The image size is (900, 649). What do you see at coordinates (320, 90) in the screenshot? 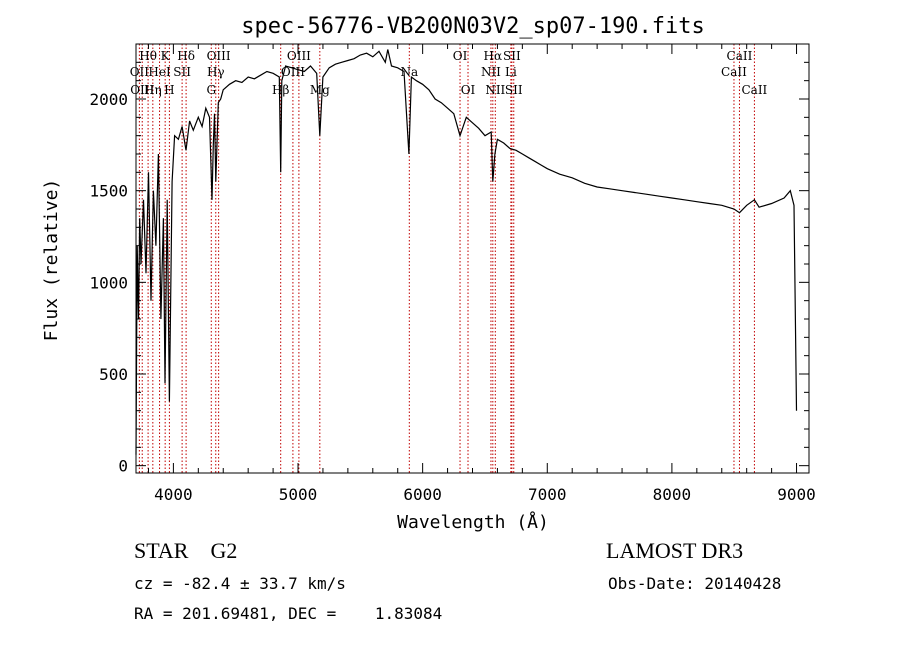
I see `line-label: Mg` at bounding box center [320, 90].